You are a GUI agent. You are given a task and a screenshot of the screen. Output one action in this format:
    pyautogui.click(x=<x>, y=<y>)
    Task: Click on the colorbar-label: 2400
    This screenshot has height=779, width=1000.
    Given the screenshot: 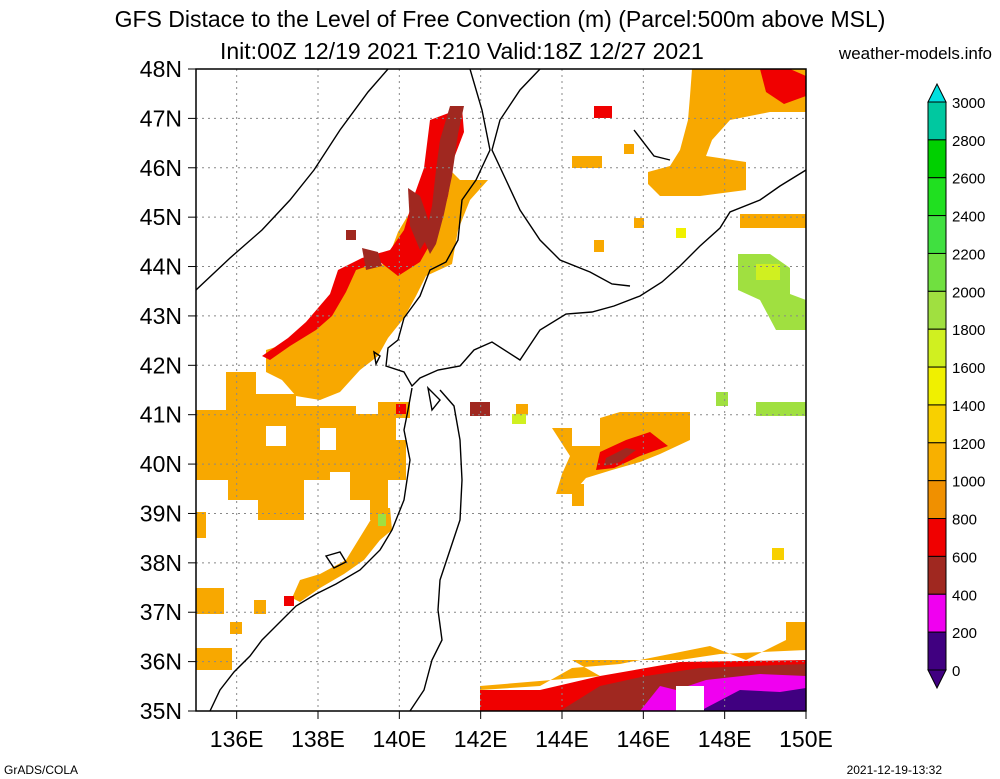 What is the action you would take?
    pyautogui.click(x=968, y=217)
    